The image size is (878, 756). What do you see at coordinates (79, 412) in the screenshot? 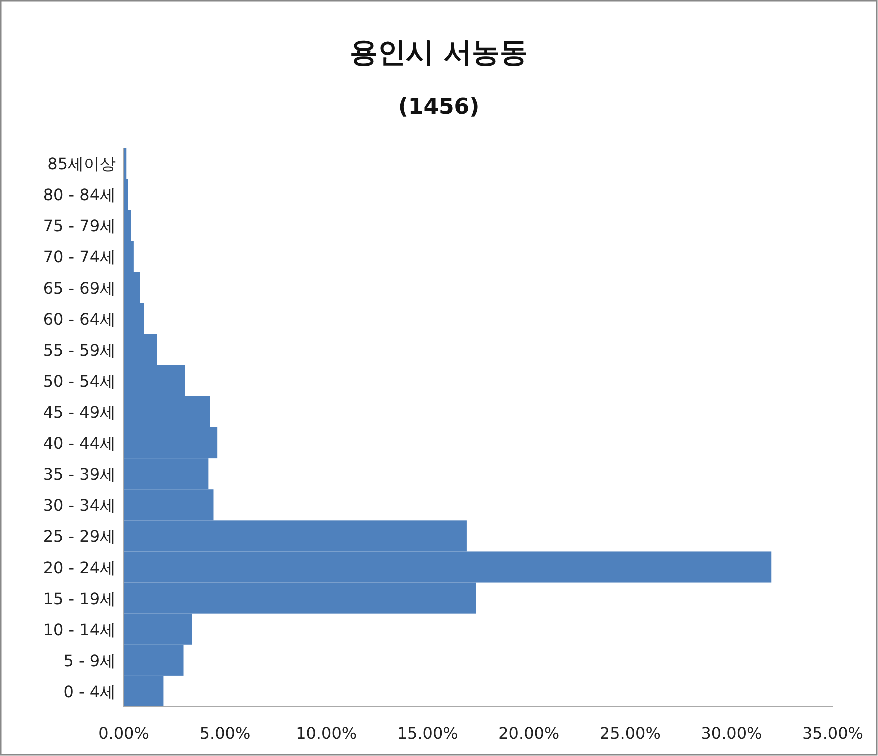
I see `y-tick-label: 45 - 49세` at bounding box center [79, 412].